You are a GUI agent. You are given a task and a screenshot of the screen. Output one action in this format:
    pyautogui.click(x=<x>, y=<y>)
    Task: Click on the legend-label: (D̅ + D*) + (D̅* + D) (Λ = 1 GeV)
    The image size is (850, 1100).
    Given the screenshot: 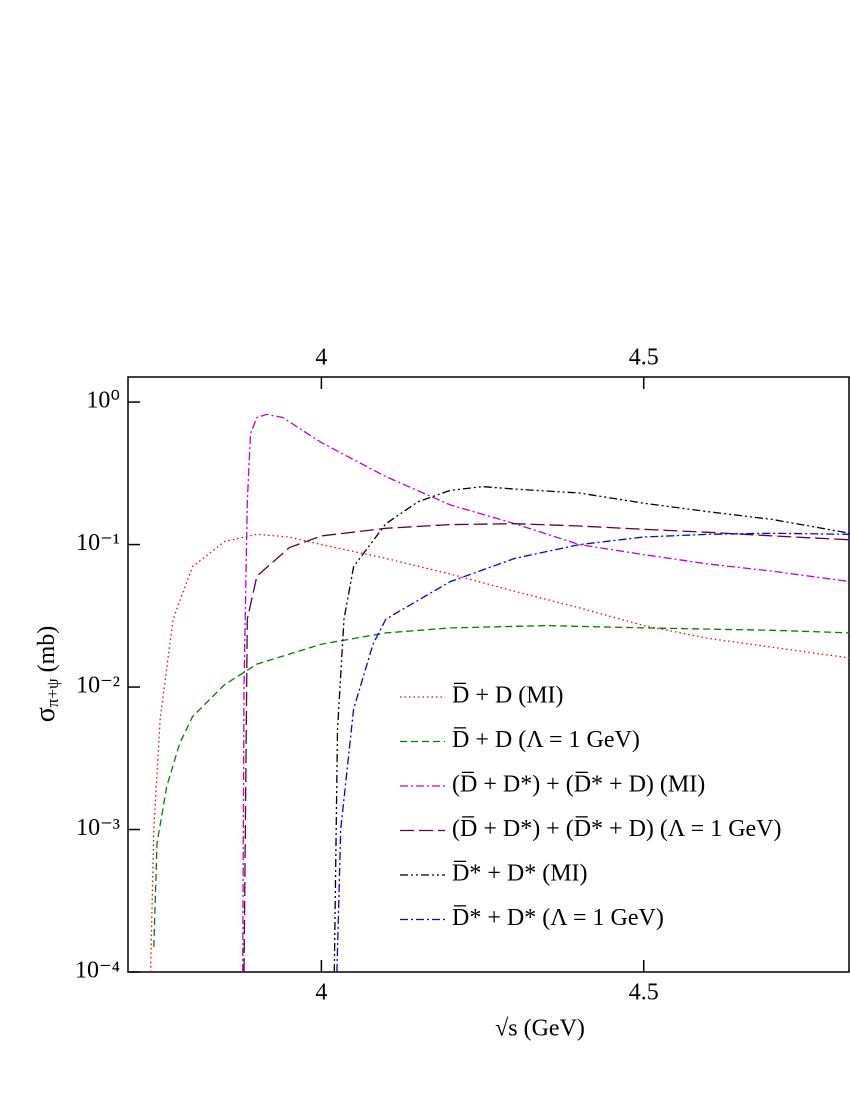 What is the action you would take?
    pyautogui.click(x=617, y=829)
    